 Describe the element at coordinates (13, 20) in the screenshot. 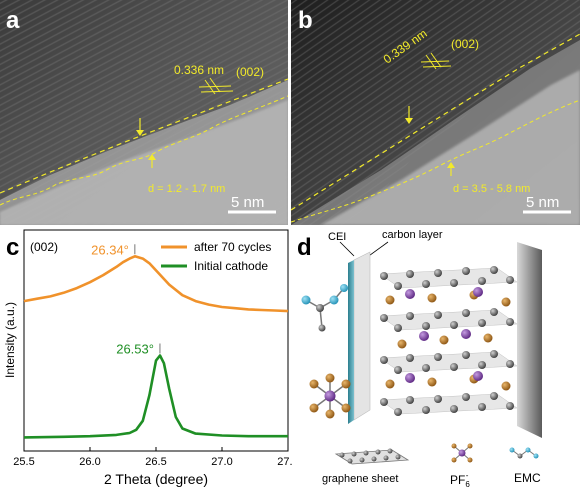

I see `panel-letter-a: a` at that location.